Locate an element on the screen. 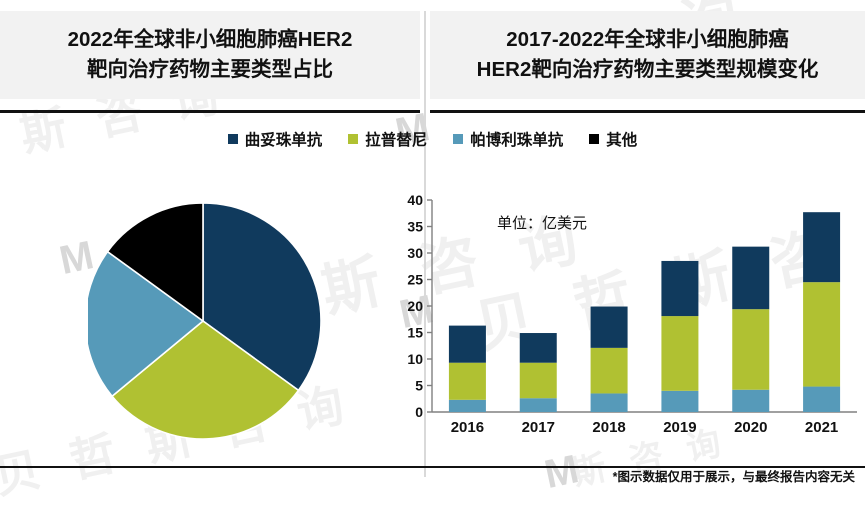 This screenshot has height=507, width=865. pie-chart is located at coordinates (205, 321).